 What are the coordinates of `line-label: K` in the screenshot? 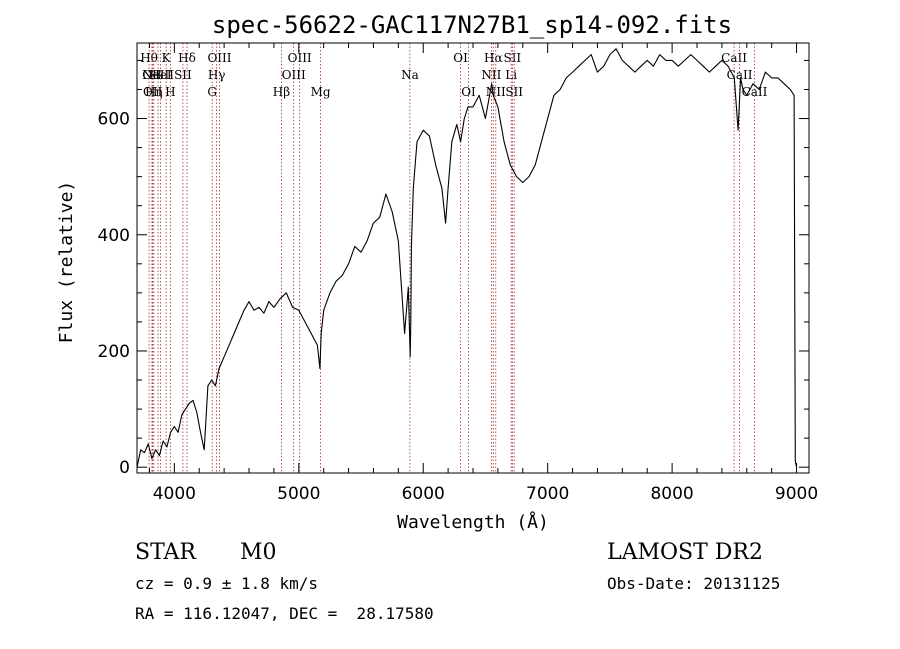 It's located at (167, 58).